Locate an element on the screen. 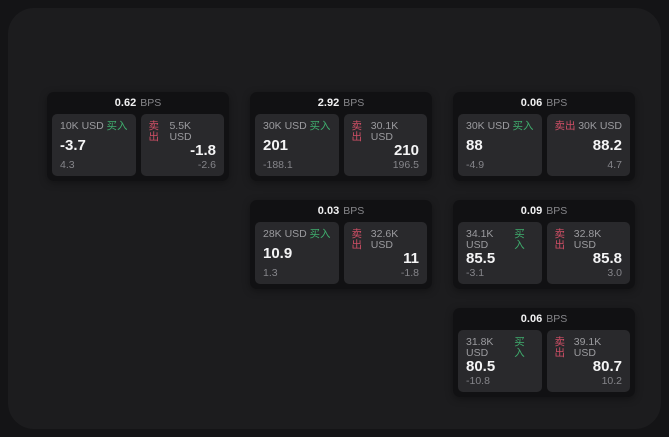  sell-price: -1.8 is located at coordinates (203, 151).